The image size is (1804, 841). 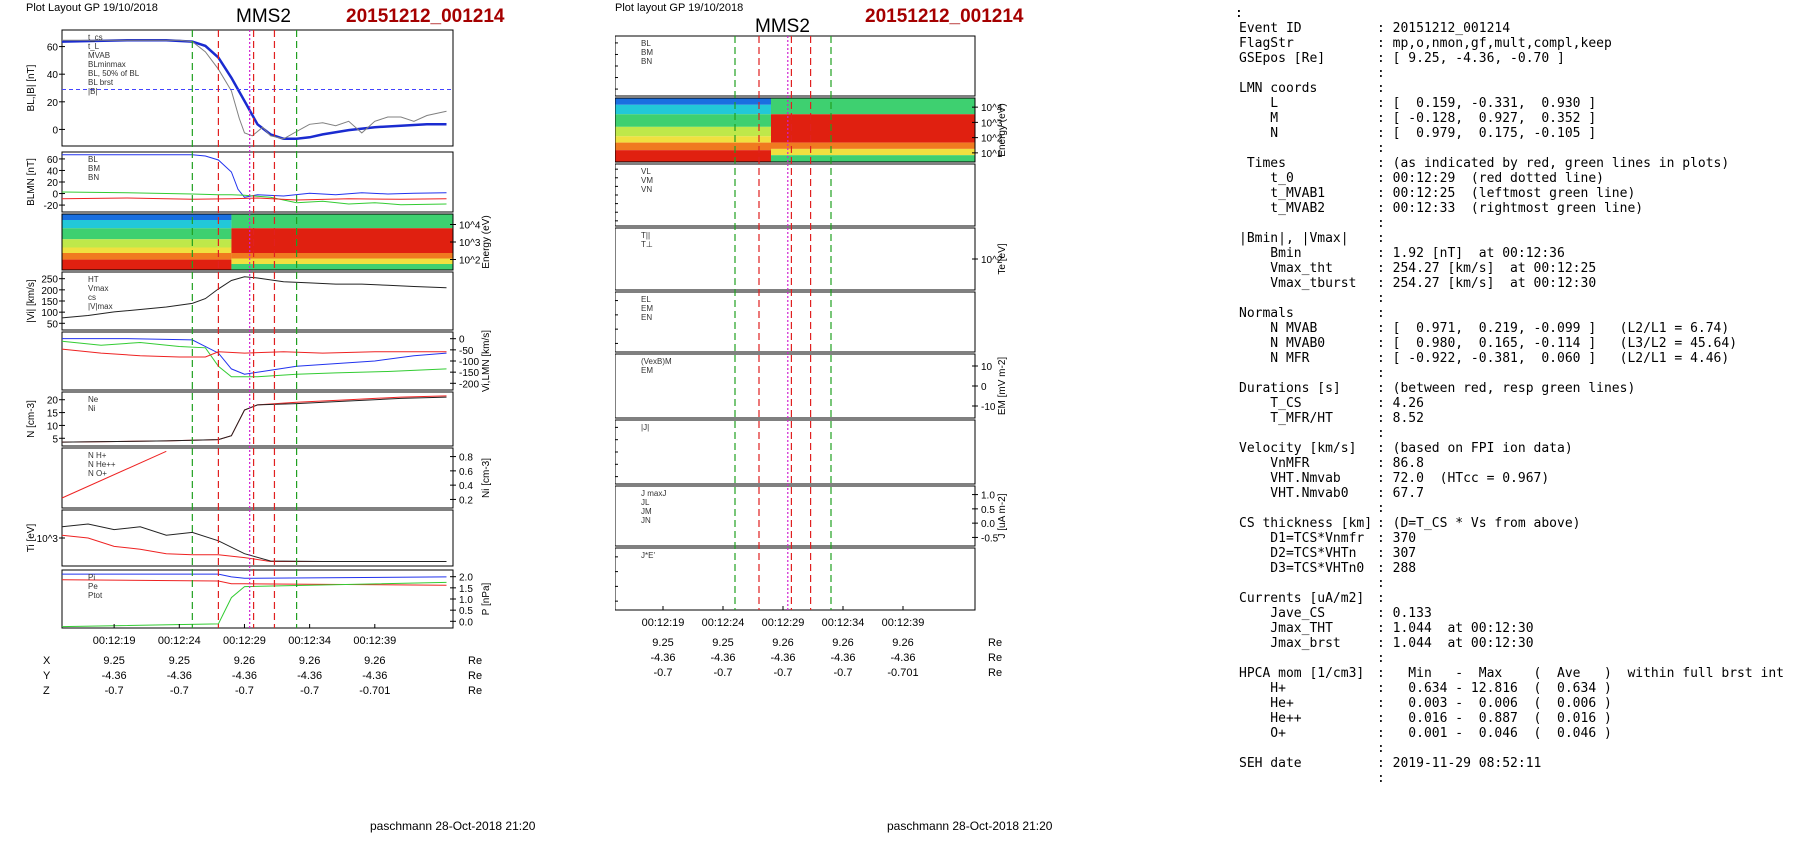 What do you see at coordinates (1262, 688) in the screenshot?
I see `summary-key: H+` at bounding box center [1262, 688].